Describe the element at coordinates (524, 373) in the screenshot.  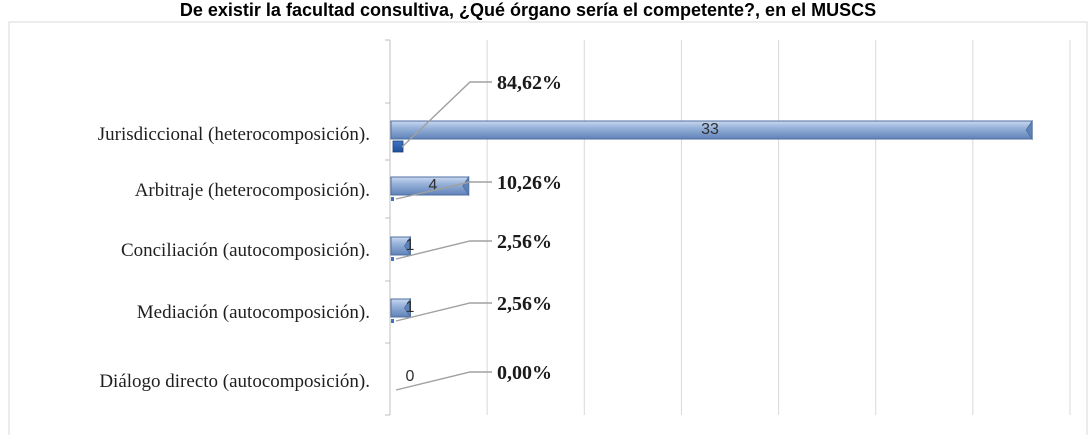
I see `percent-label: 0,00%` at that location.